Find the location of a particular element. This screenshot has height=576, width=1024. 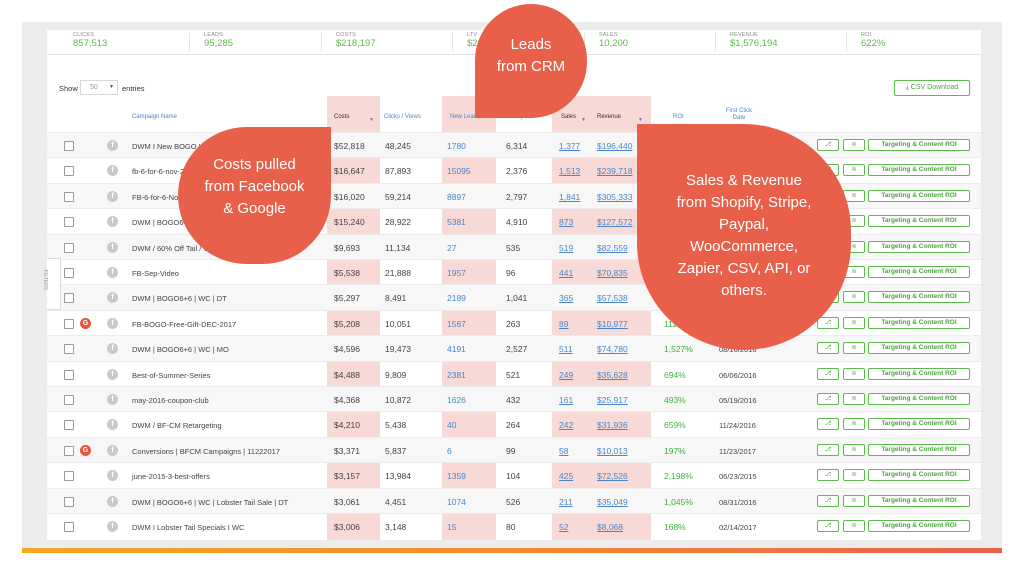

cell-sales: 1,513 is located at coordinates (570, 171).